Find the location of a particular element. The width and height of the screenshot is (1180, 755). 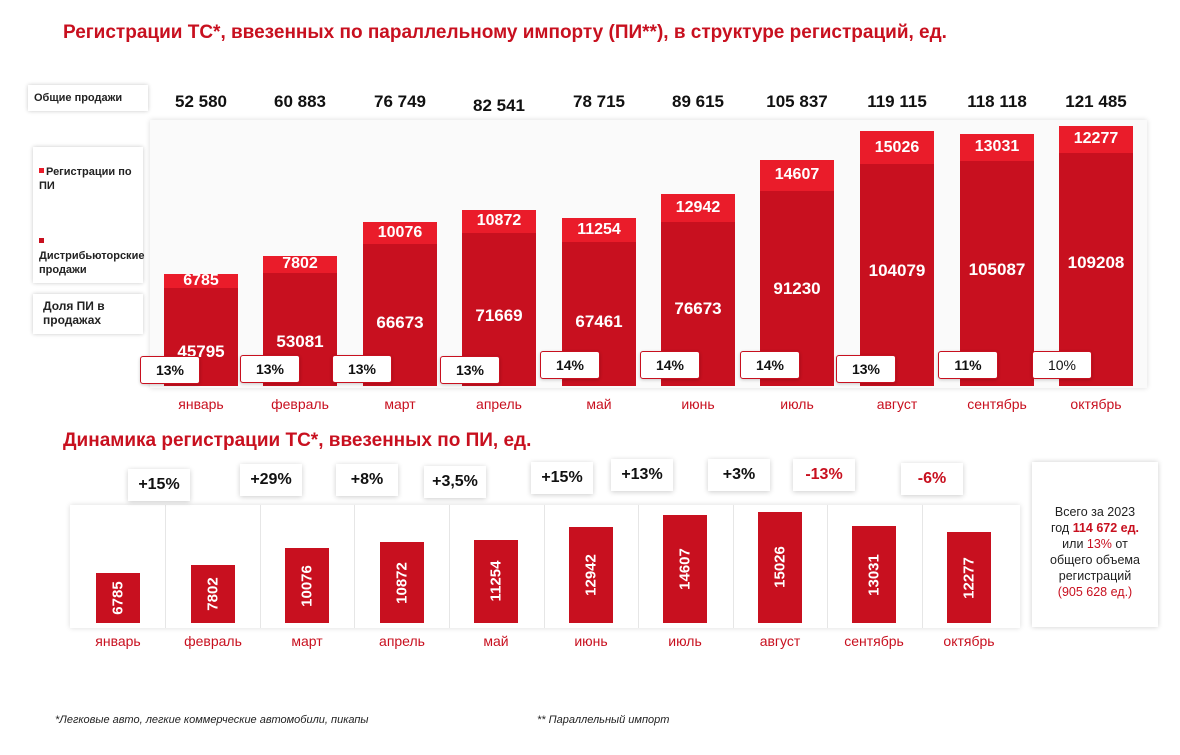

summary-total-registrations: (905 628 ед.) is located at coordinates (1095, 592).